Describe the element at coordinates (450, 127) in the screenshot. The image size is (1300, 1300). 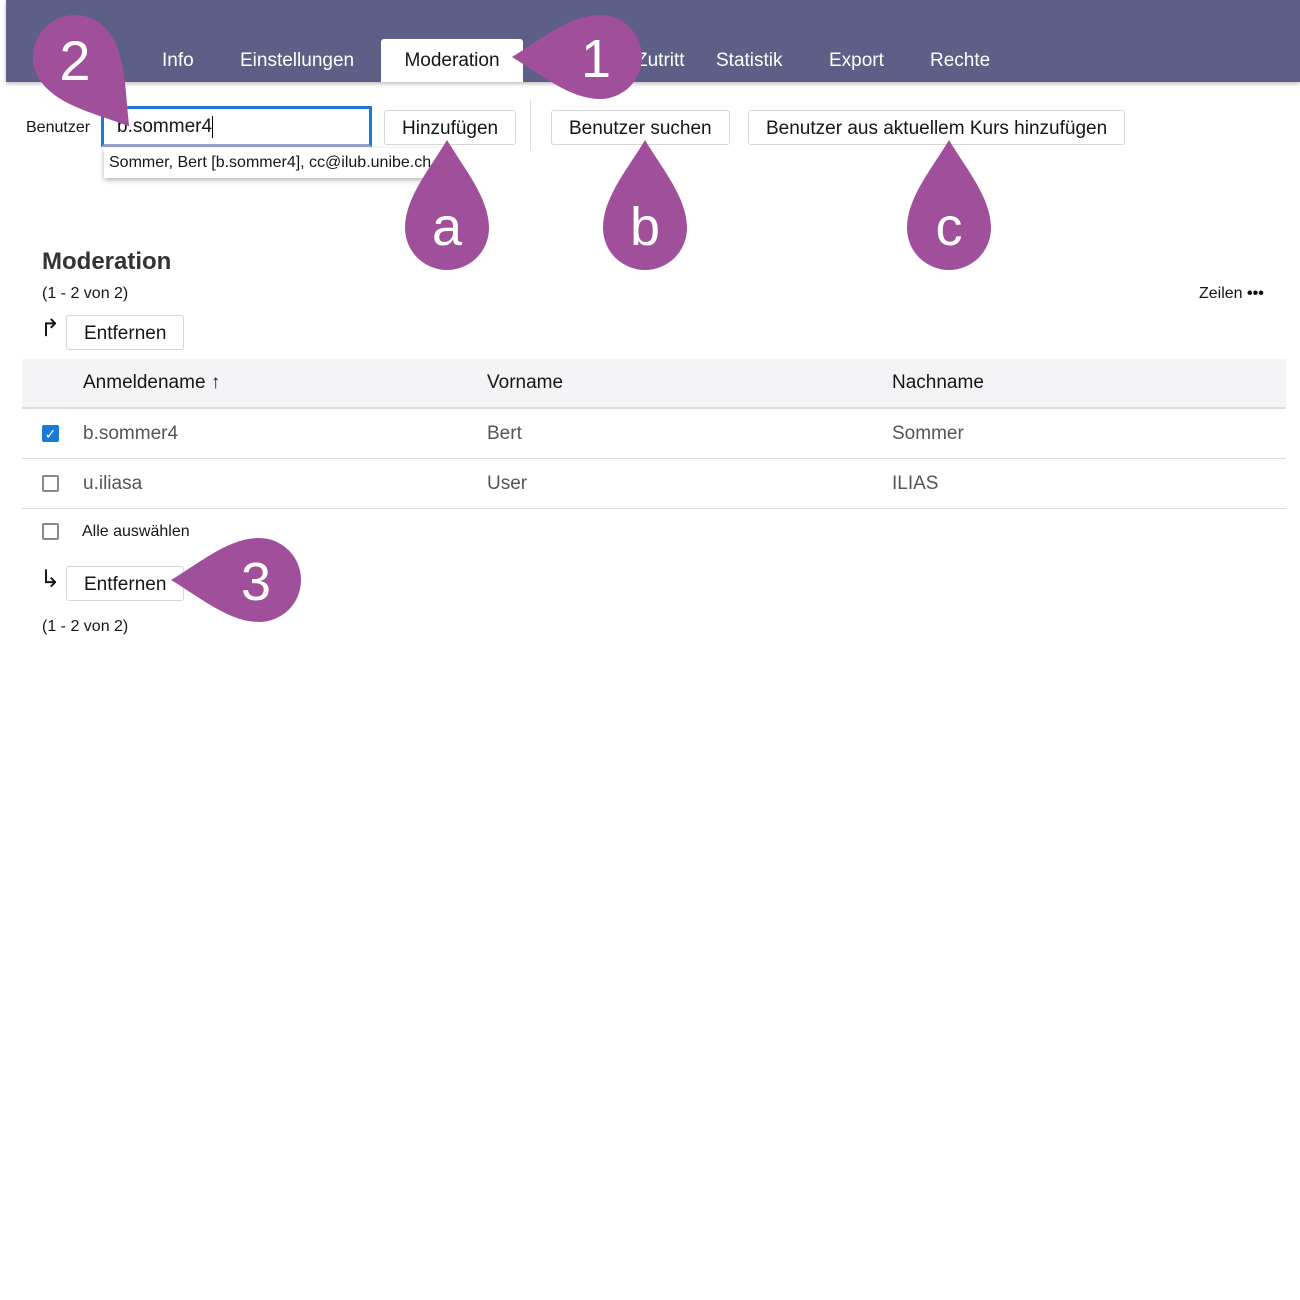
I see `add-button: Hinzufügen` at that location.